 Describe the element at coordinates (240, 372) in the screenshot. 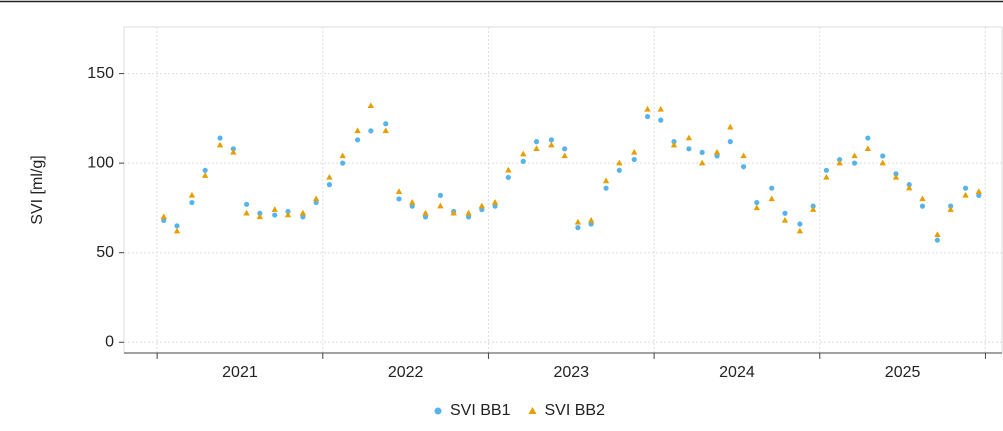

I see `x-tick-label: 2021` at that location.